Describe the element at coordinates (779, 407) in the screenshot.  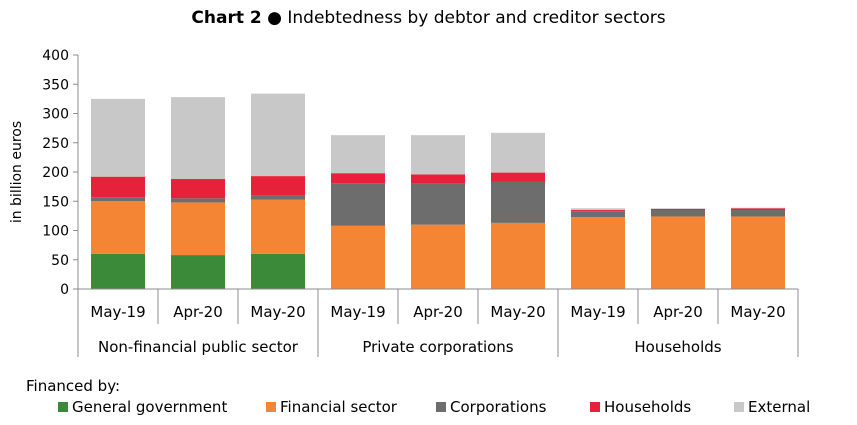
I see `legend-label: External` at that location.